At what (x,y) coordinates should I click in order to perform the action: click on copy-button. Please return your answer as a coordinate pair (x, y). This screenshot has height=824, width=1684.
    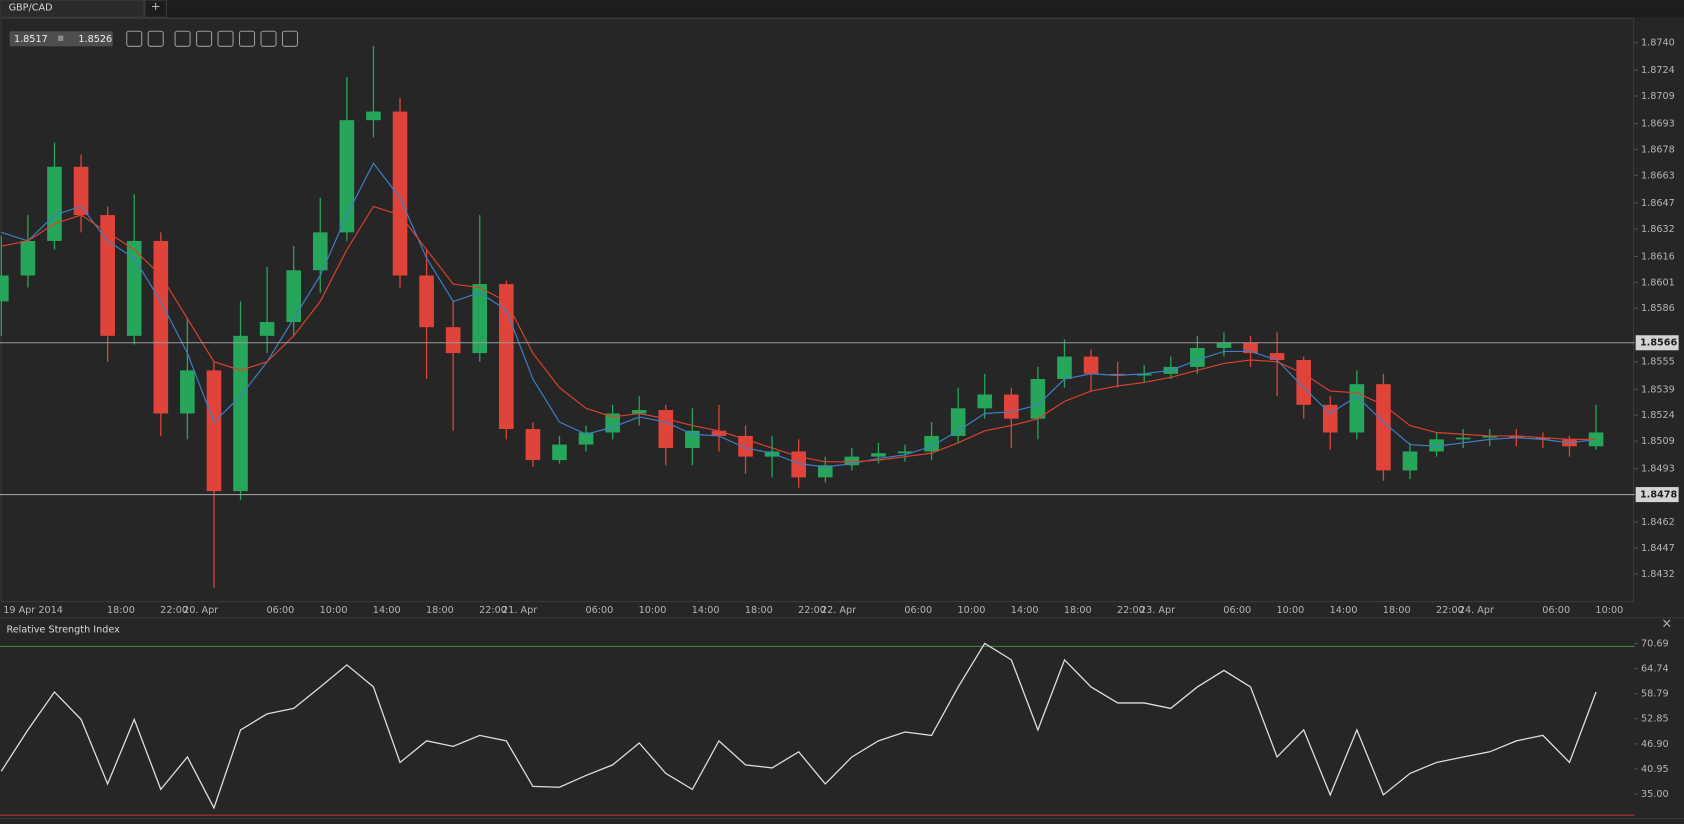
    Looking at the image, I should click on (247, 38).